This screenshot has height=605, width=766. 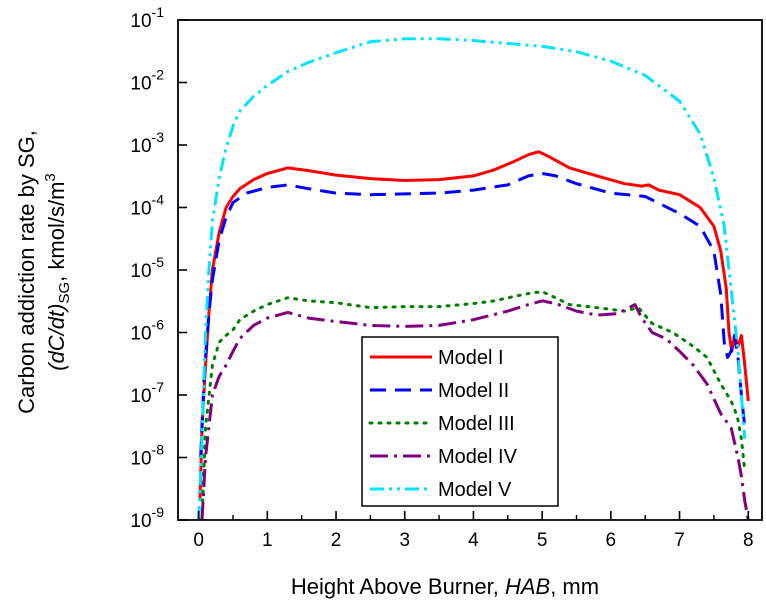 What do you see at coordinates (475, 490) in the screenshot?
I see `legend-label: Model V` at bounding box center [475, 490].